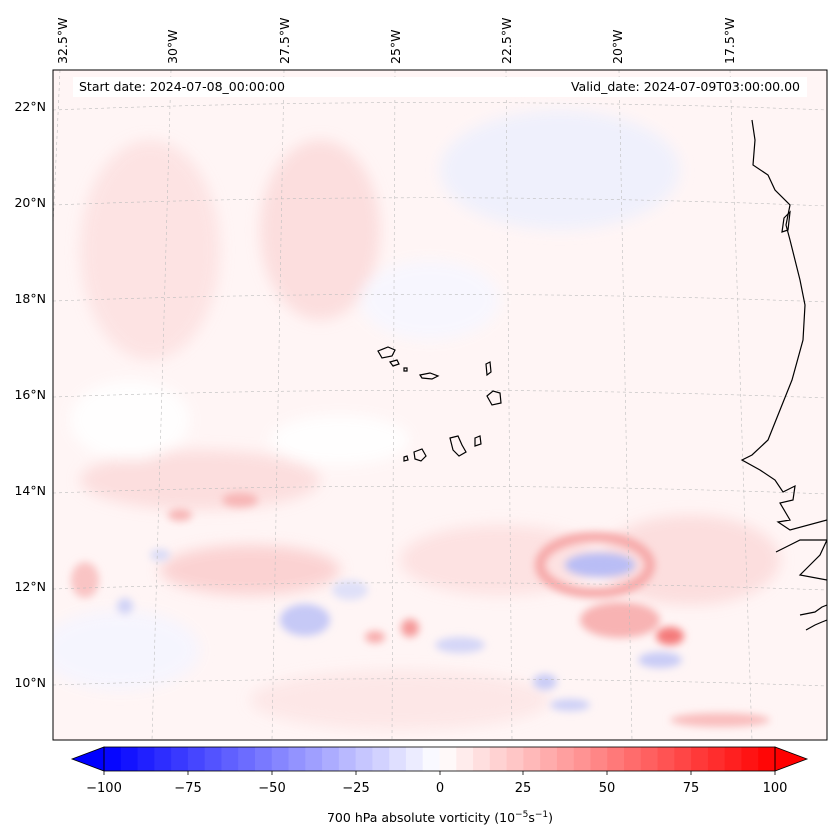  I want to click on colorbar-cells, so click(440, 759).